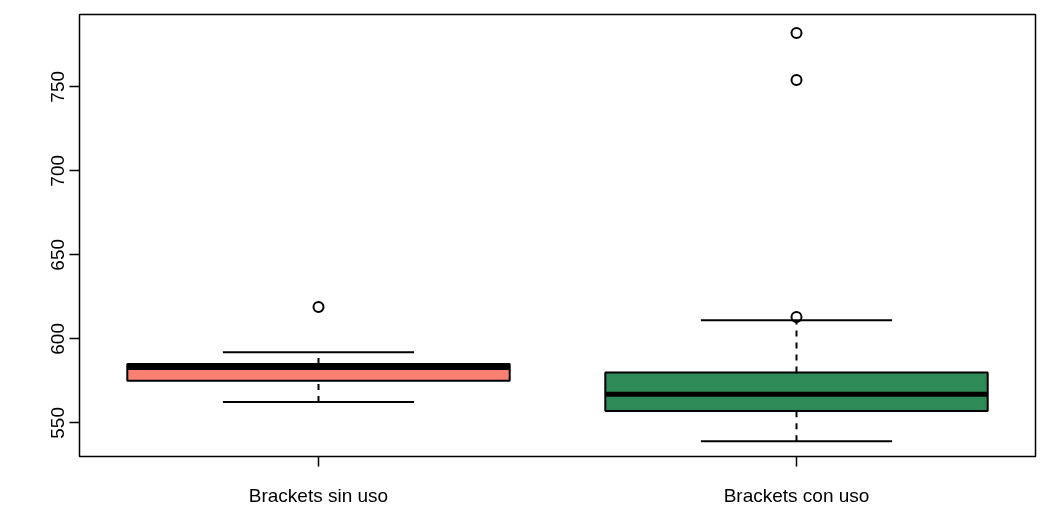 This screenshot has height=516, width=1040. What do you see at coordinates (58, 170) in the screenshot?
I see `y-tick-label: 700` at bounding box center [58, 170].